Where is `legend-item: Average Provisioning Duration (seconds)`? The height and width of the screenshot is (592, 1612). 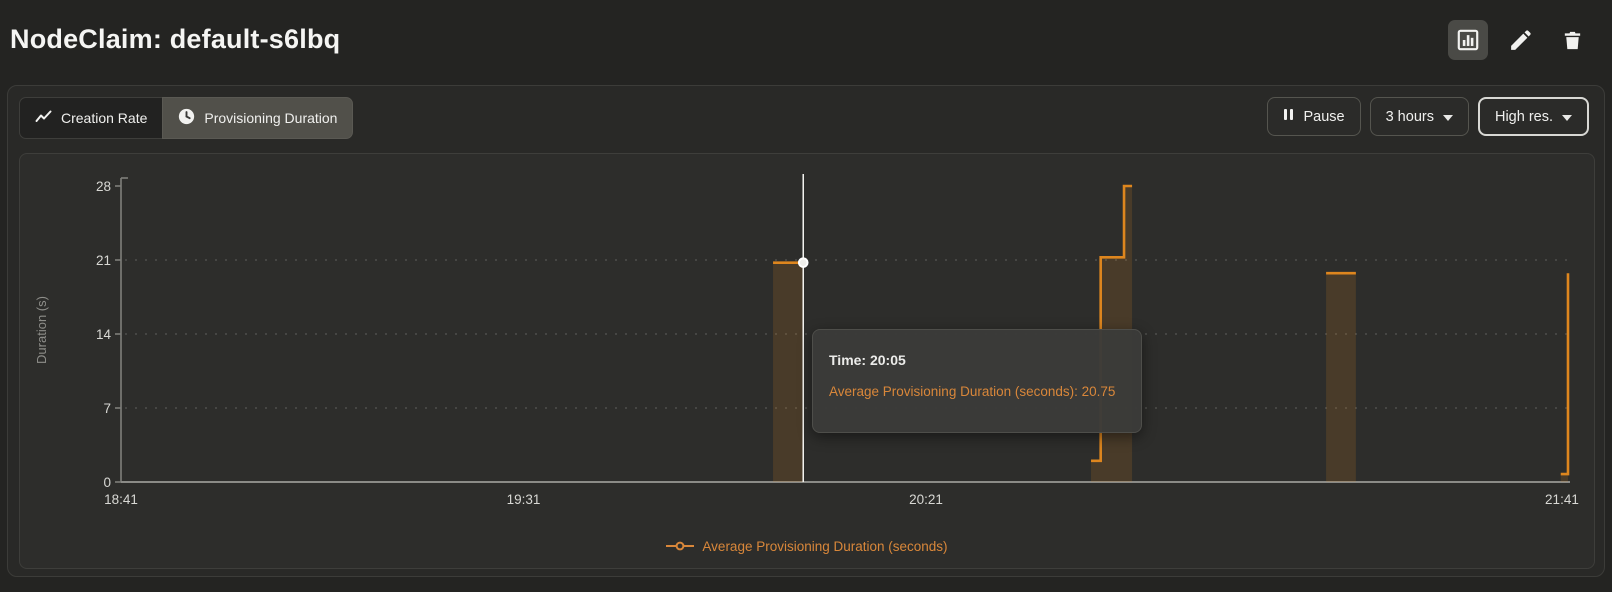
legend-item: Average Provisioning Duration (seconds) is located at coordinates (807, 546).